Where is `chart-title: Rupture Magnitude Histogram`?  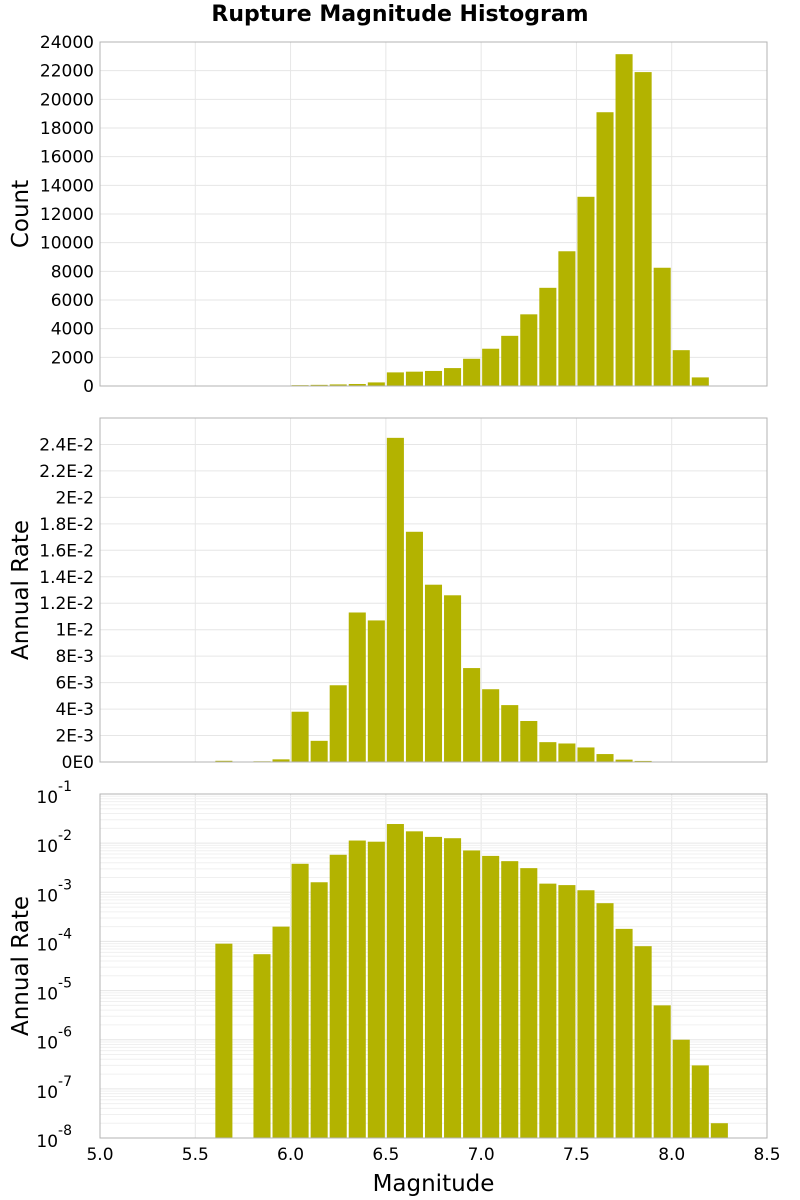
chart-title: Rupture Magnitude Histogram is located at coordinates (400, 14).